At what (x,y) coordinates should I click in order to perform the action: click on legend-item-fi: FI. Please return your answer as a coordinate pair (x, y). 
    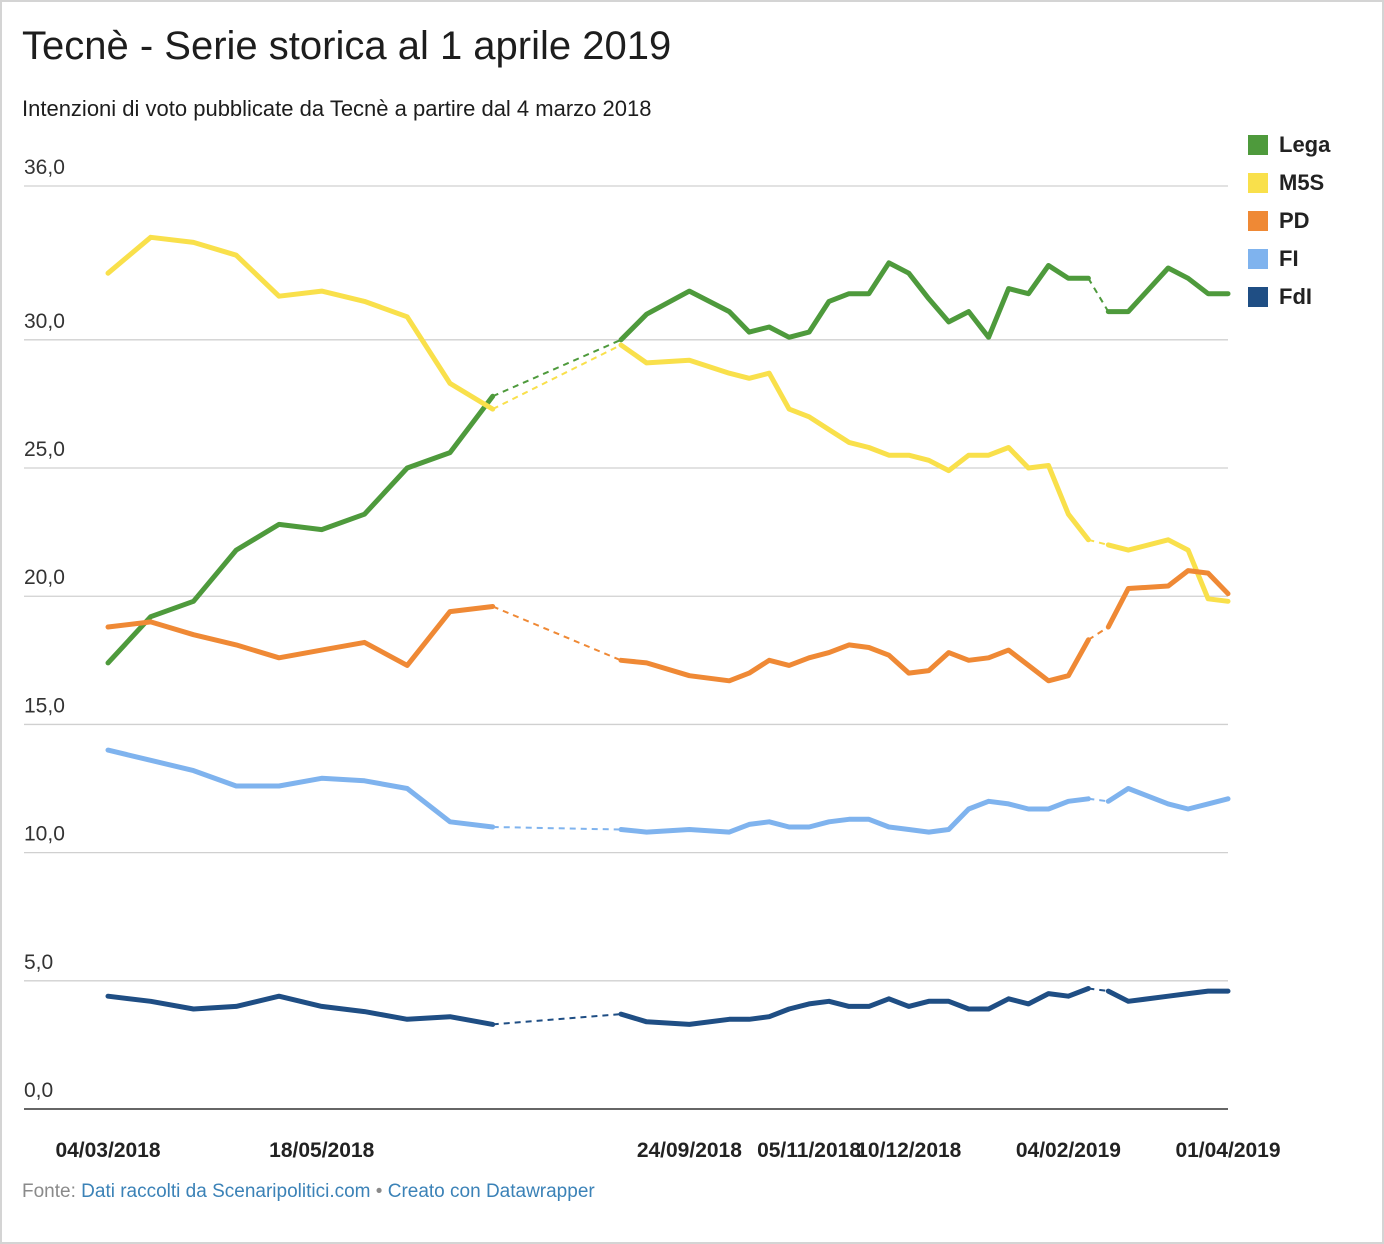
    Looking at the image, I should click on (1289, 259).